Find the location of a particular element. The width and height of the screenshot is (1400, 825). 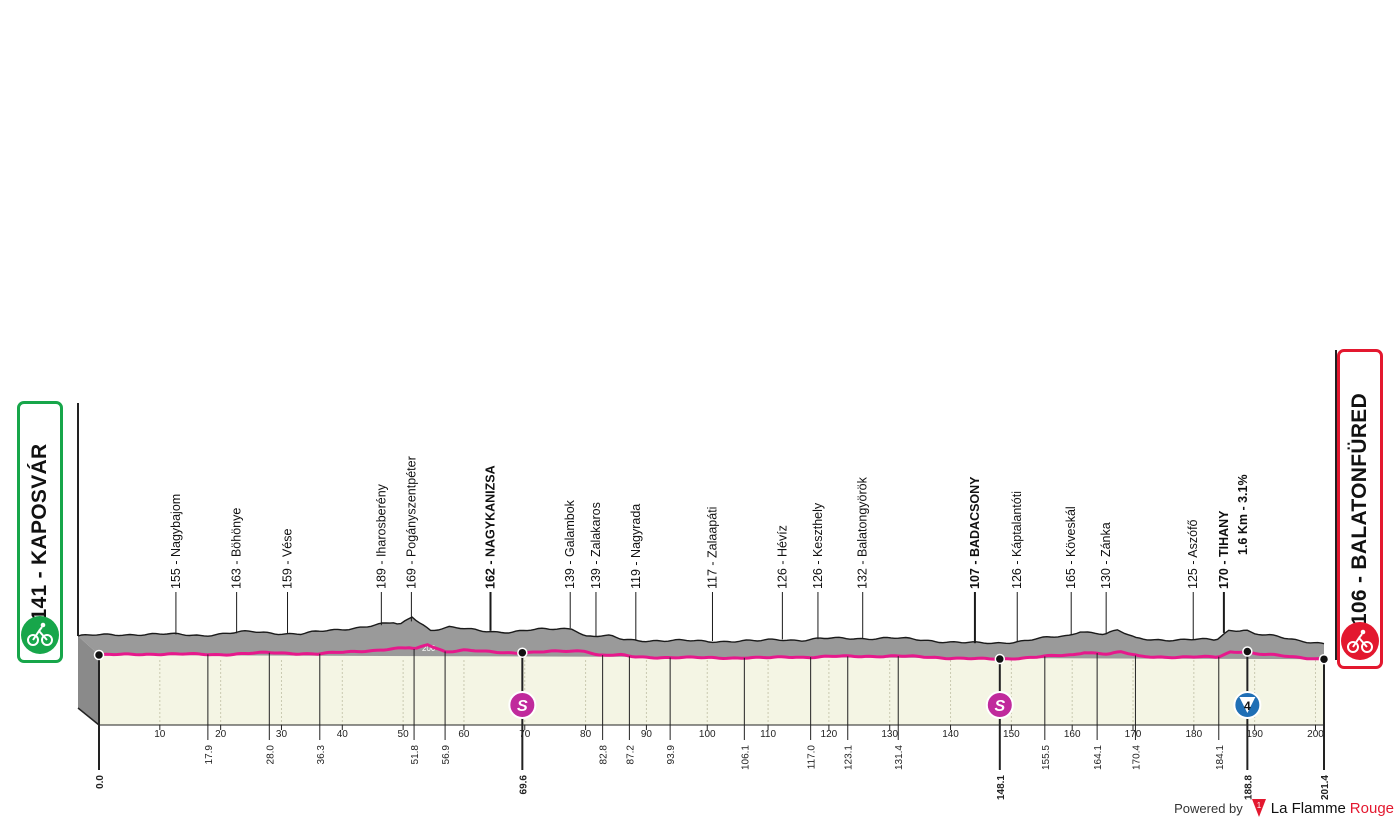

km-marker-label: 184.1 is located at coordinates (1220, 757).